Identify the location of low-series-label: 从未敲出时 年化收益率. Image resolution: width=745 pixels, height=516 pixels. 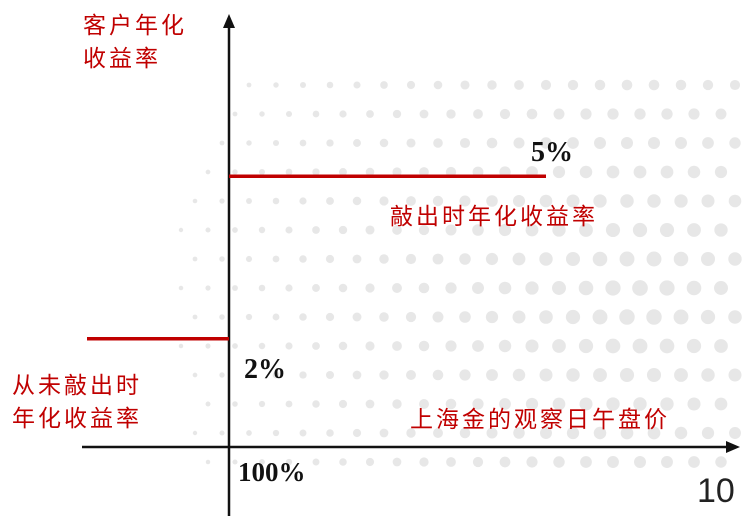
(77, 403).